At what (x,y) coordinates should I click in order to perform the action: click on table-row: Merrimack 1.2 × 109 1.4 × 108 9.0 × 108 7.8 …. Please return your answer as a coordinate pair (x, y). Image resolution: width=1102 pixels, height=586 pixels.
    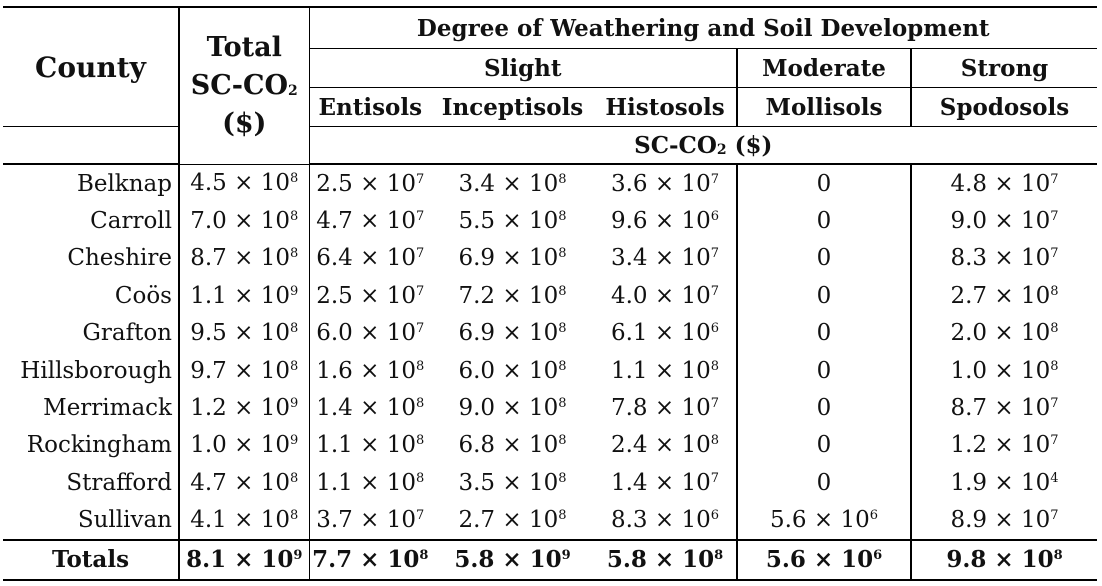
    Looking at the image, I should click on (550, 408).